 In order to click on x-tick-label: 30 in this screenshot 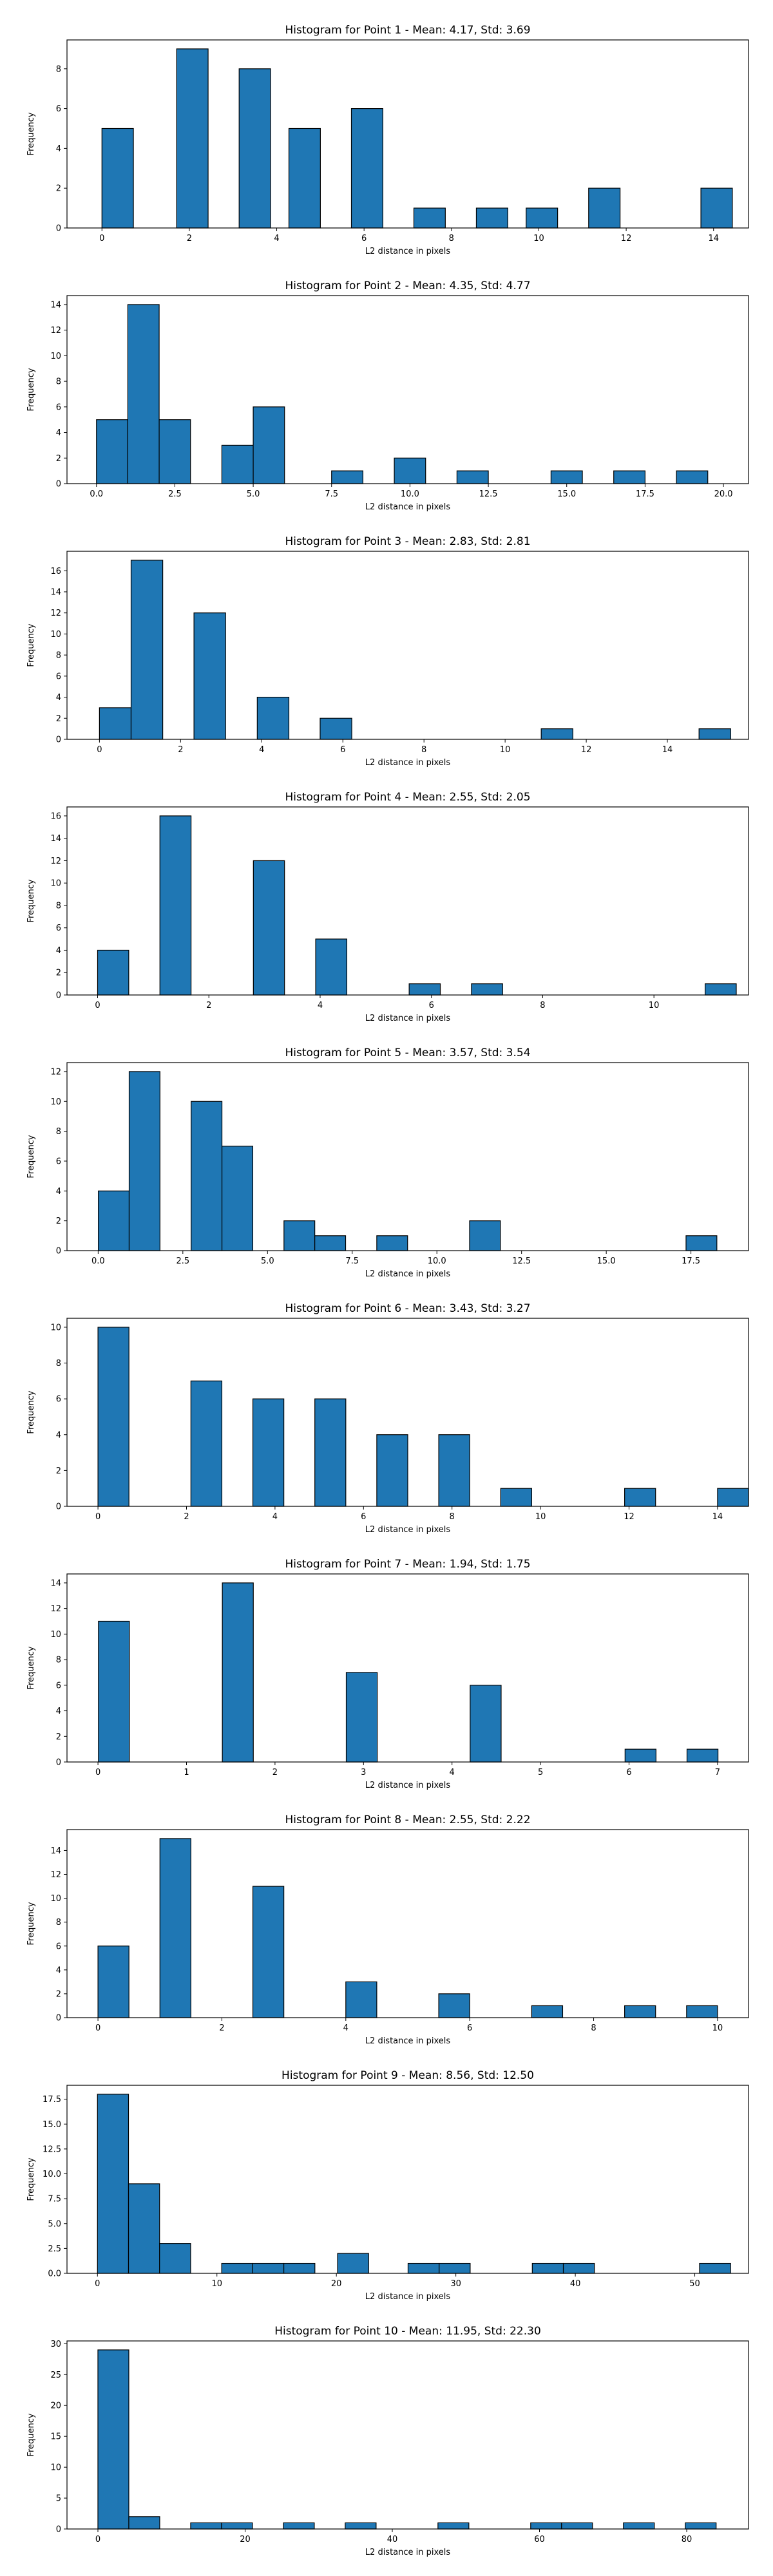, I will do `click(455, 2284)`.